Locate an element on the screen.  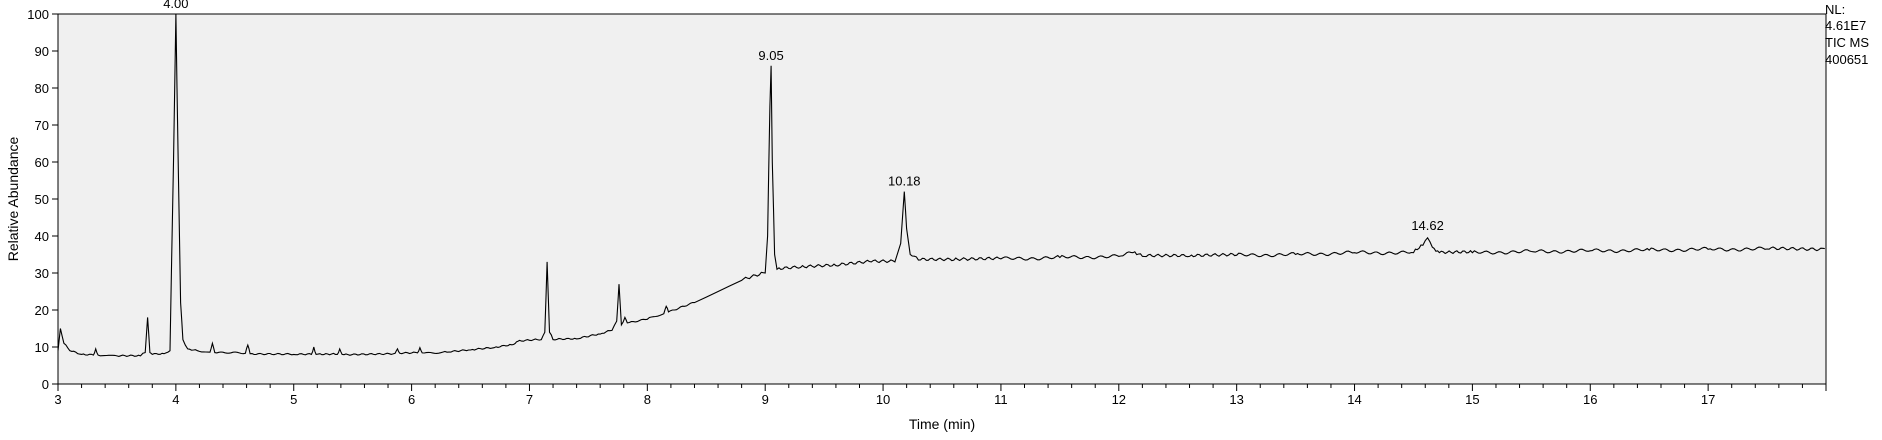
x-tick-label: 10 is located at coordinates (883, 399).